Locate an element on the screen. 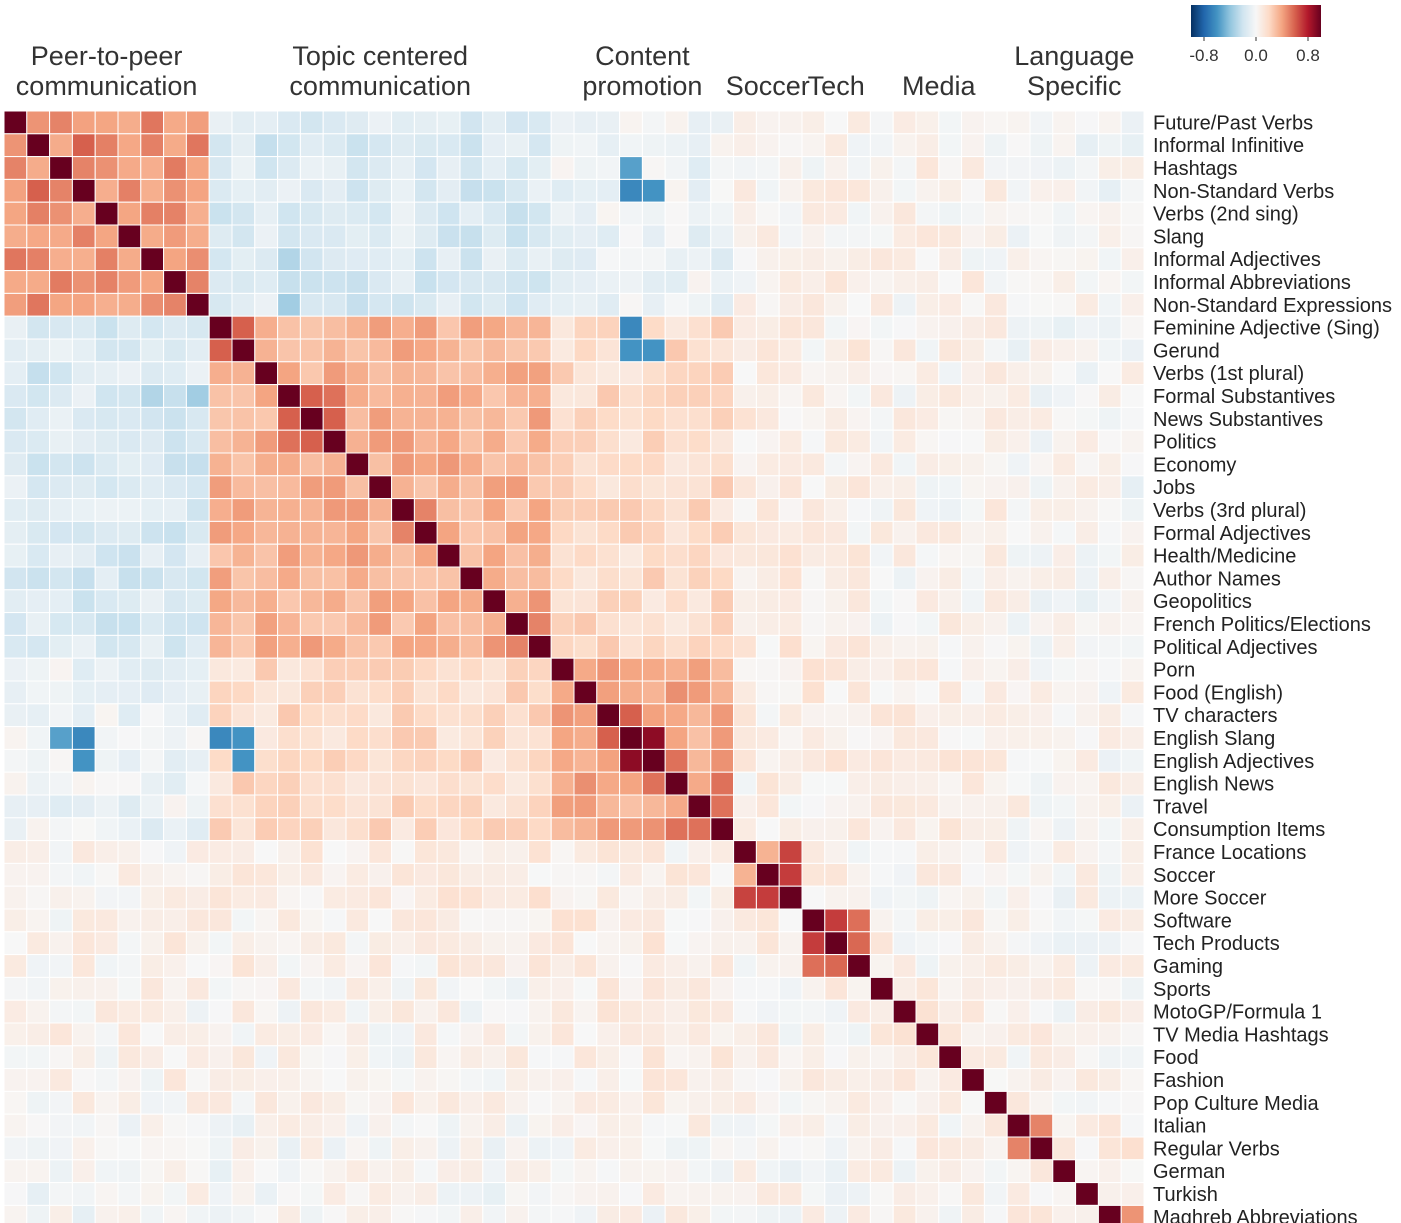 This screenshot has height=1223, width=1401. row-label: Future/Past Verbs is located at coordinates (1233, 123).